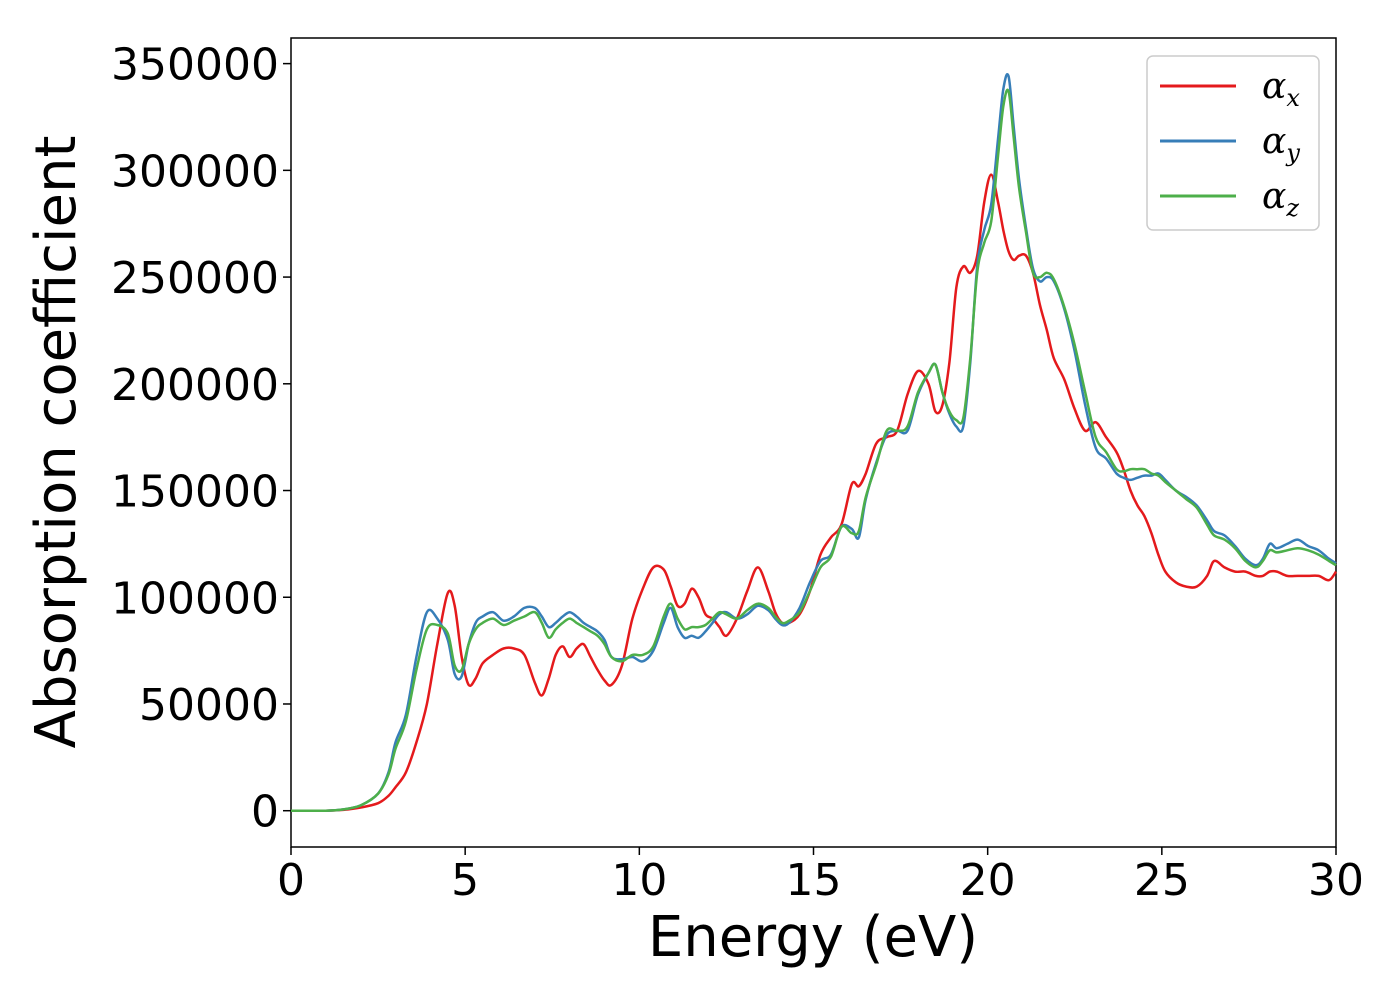  I want to click on y-tick-label: 350000, so click(195, 65).